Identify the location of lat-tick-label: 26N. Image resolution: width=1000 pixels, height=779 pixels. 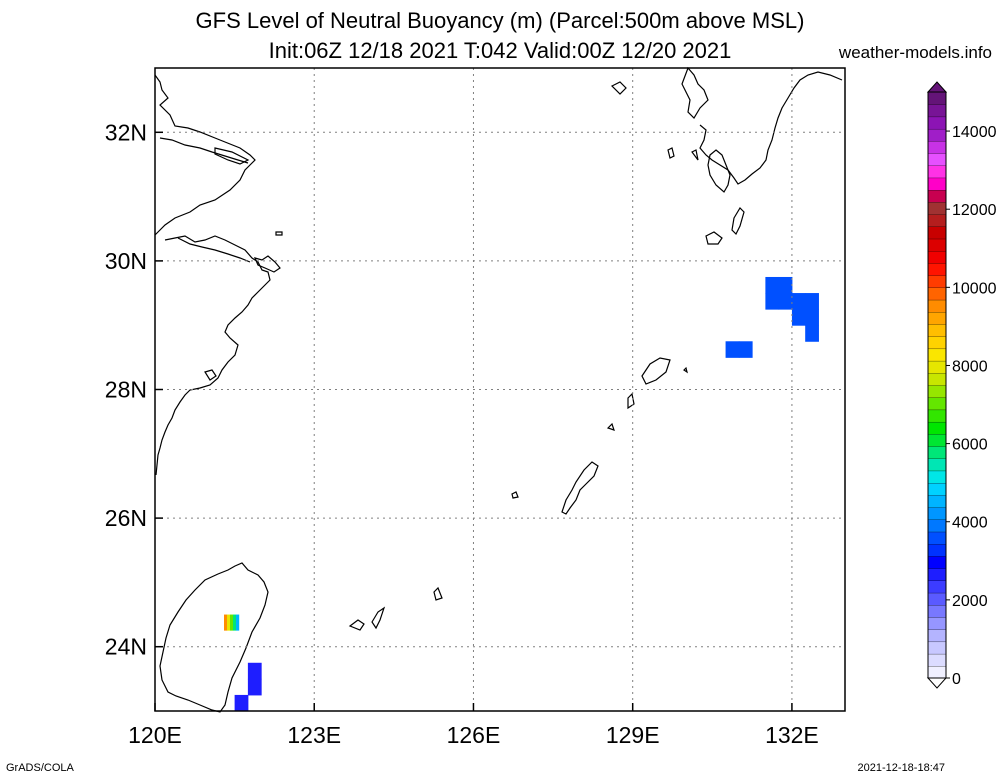
(126, 518).